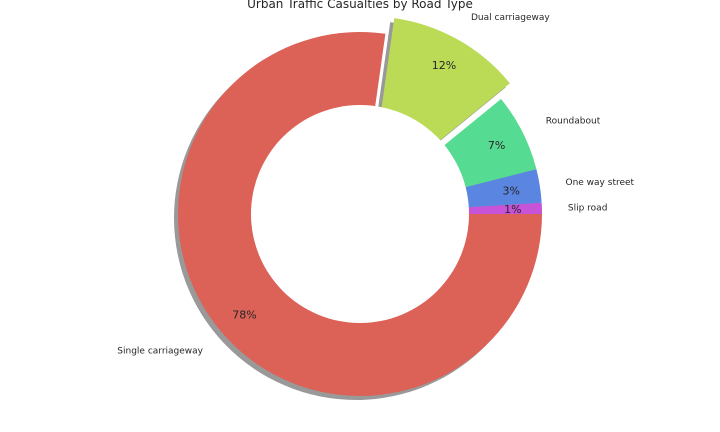 Image resolution: width=720 pixels, height=432 pixels. Describe the element at coordinates (600, 183) in the screenshot. I see `category-label-one-way-street: One way street` at that location.